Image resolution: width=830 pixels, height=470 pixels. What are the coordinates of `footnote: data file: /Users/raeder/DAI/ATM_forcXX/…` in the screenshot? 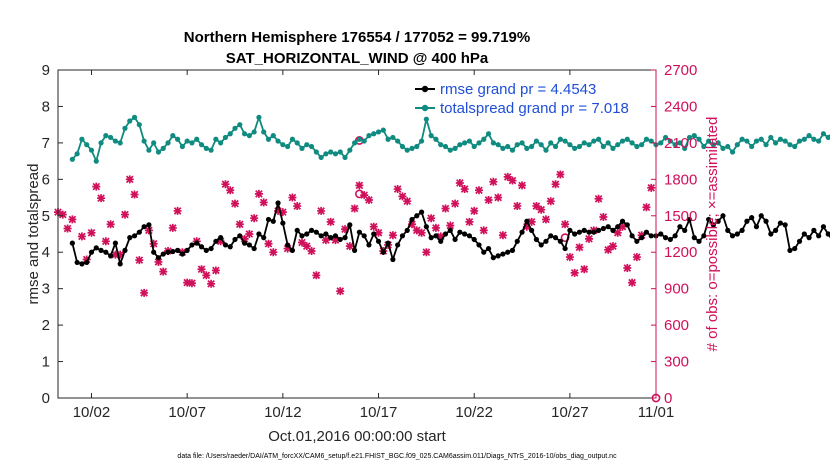 It's located at (397, 456).